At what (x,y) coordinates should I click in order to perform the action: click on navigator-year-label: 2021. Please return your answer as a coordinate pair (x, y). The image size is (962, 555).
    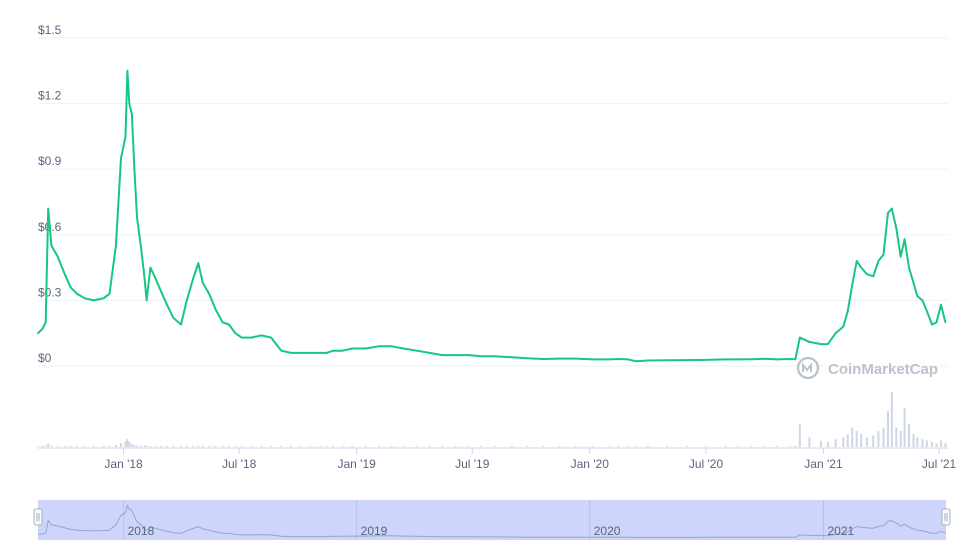
    Looking at the image, I should click on (840, 531).